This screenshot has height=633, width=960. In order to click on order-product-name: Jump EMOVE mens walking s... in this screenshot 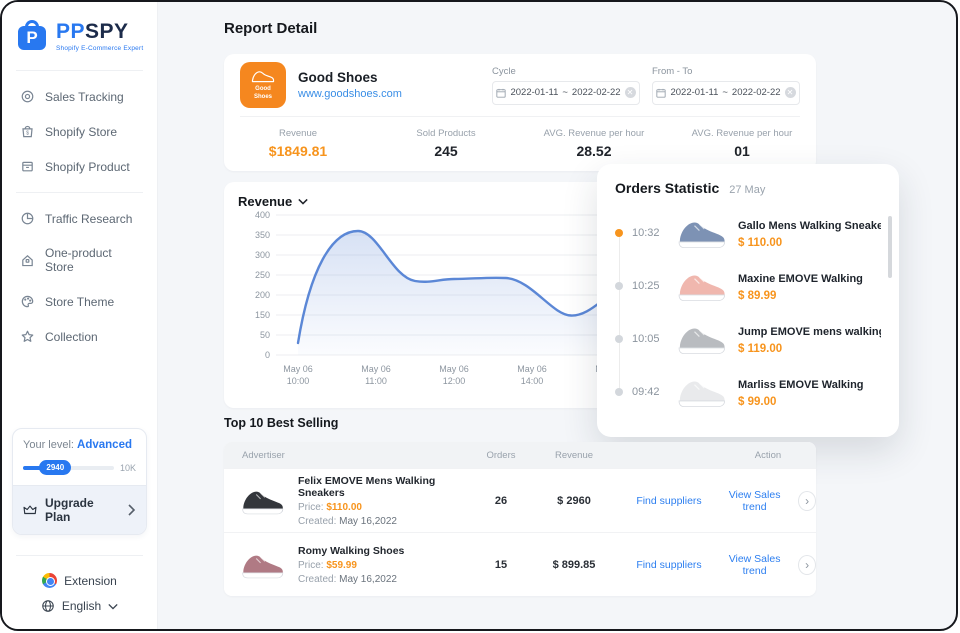, I will do `click(809, 332)`.